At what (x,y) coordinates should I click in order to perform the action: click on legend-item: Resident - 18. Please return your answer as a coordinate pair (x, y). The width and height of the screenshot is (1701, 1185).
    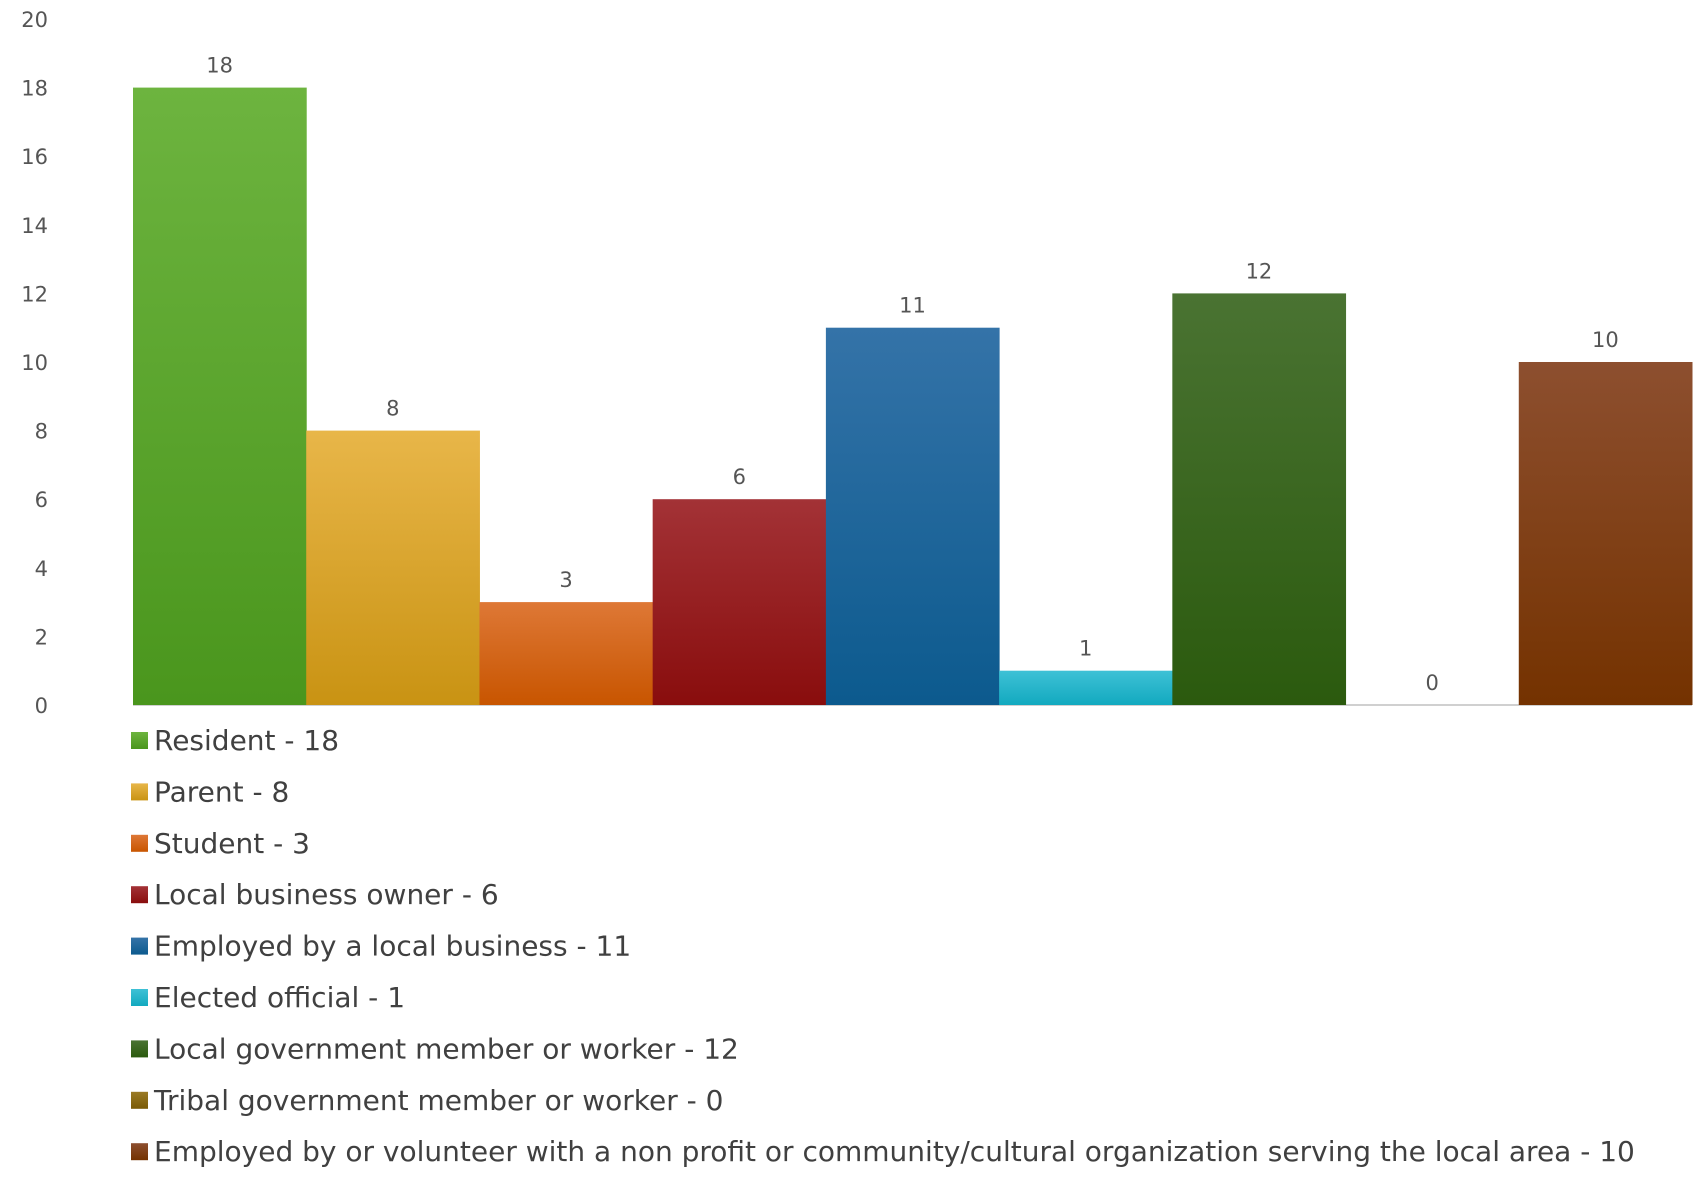
    Looking at the image, I should click on (235, 740).